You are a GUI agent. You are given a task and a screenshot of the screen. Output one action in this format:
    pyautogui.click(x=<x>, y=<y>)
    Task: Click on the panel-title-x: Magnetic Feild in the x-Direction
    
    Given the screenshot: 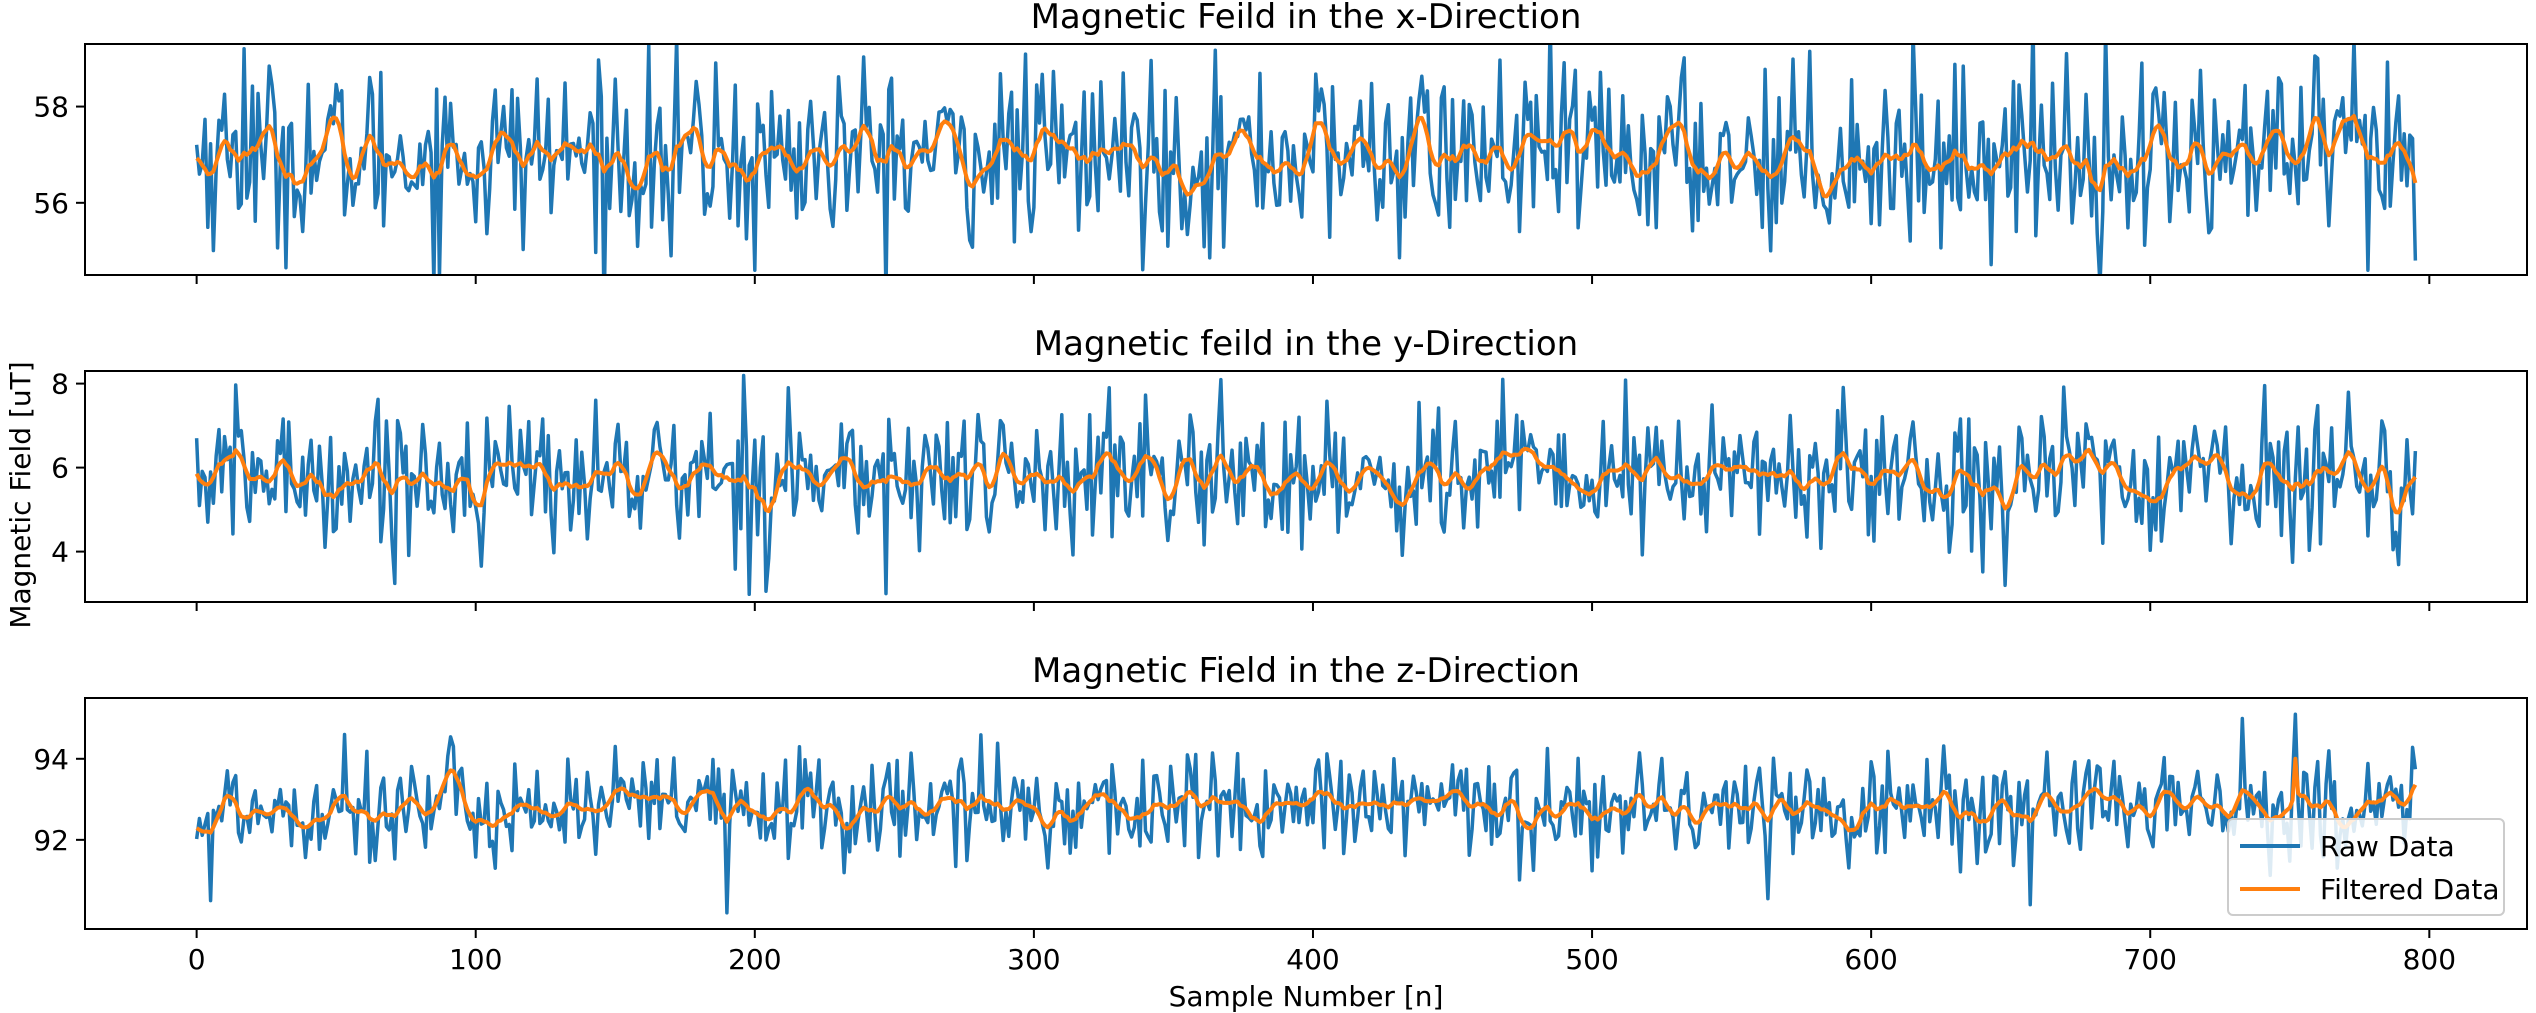 What is the action you would take?
    pyautogui.click(x=1306, y=18)
    